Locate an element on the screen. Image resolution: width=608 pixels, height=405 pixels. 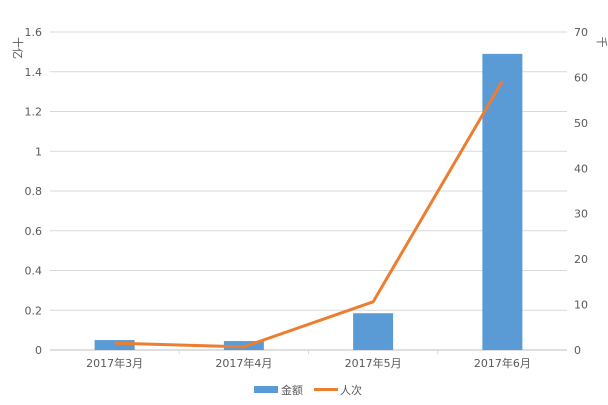
x-tick-label: 2017年5月 is located at coordinates (373, 363).